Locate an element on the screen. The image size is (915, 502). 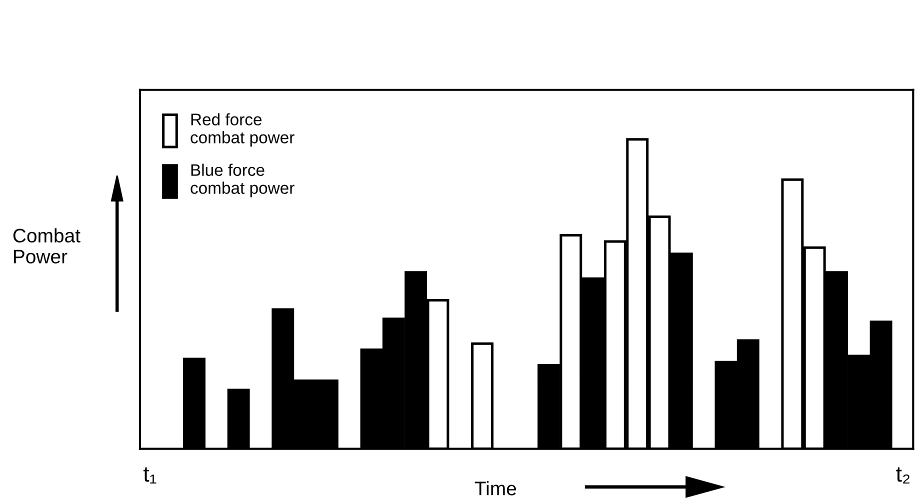
legend-label: Red force combat power is located at coordinates (242, 130).